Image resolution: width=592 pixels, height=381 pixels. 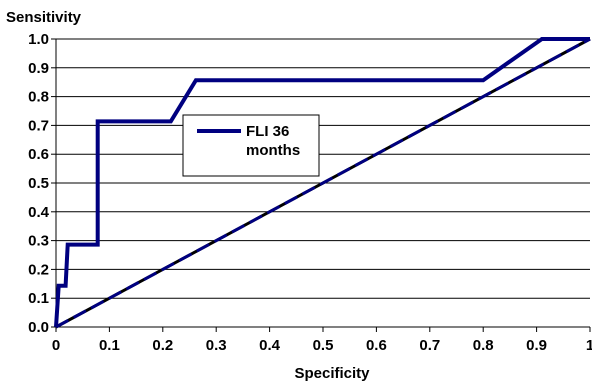 What do you see at coordinates (267, 131) in the screenshot?
I see `legend-label-line-1: FLI 36` at bounding box center [267, 131].